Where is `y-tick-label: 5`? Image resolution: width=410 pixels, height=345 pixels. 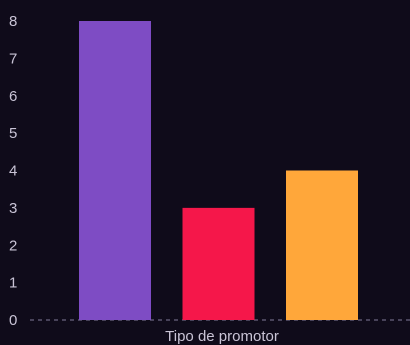 y-tick-label: 5 is located at coordinates (13, 133).